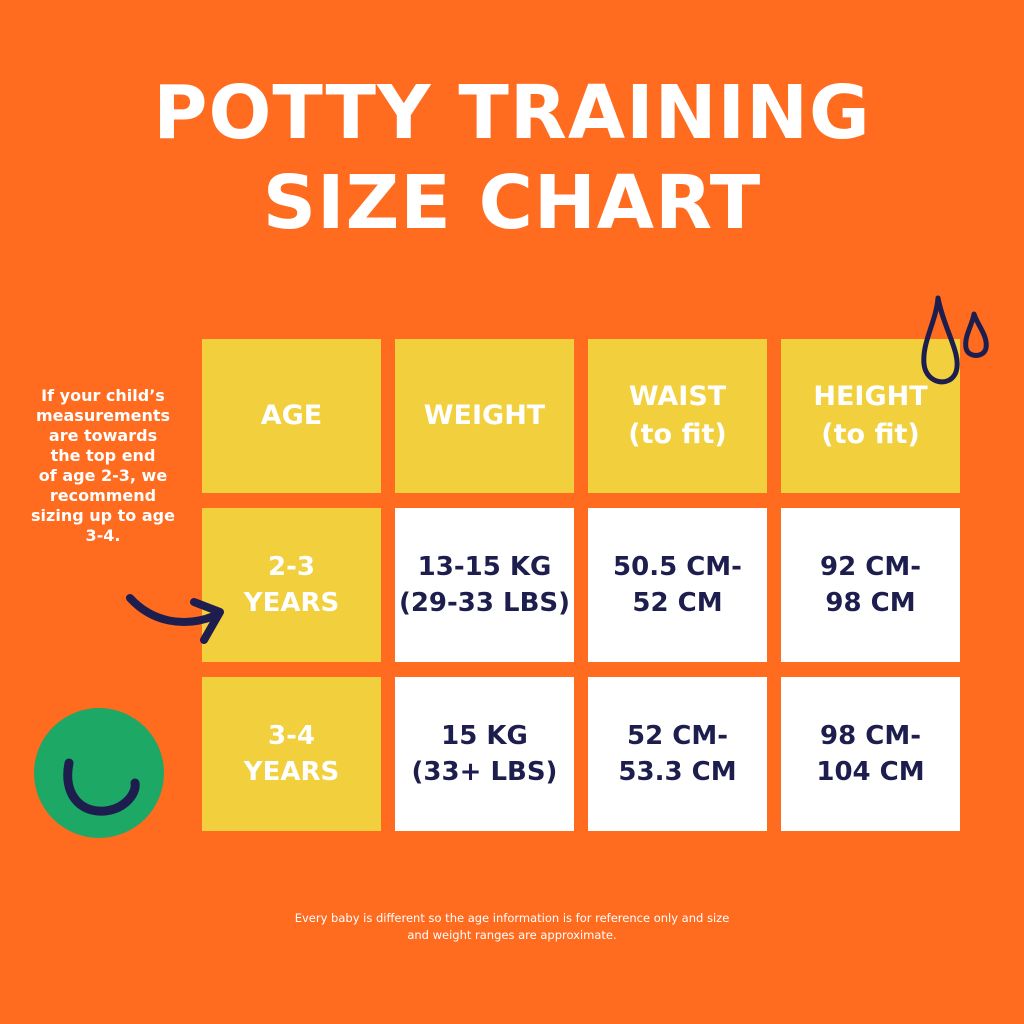 The height and width of the screenshot is (1024, 1024). What do you see at coordinates (677, 396) in the screenshot?
I see `header-waist-label: WAIST` at bounding box center [677, 396].